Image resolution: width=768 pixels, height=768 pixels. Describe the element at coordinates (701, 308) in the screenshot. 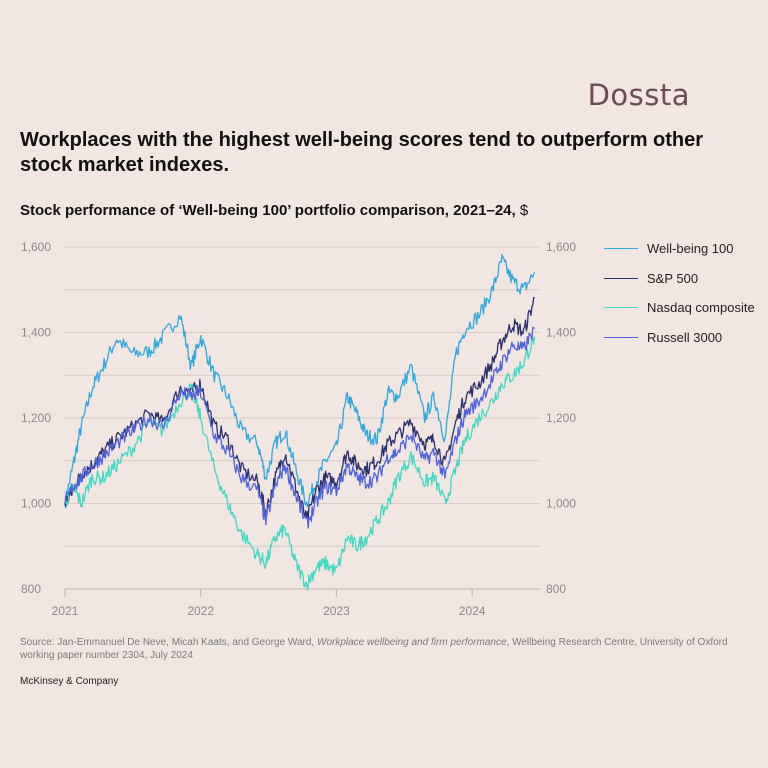

I see `legend-label: Nasdaq composite` at that location.